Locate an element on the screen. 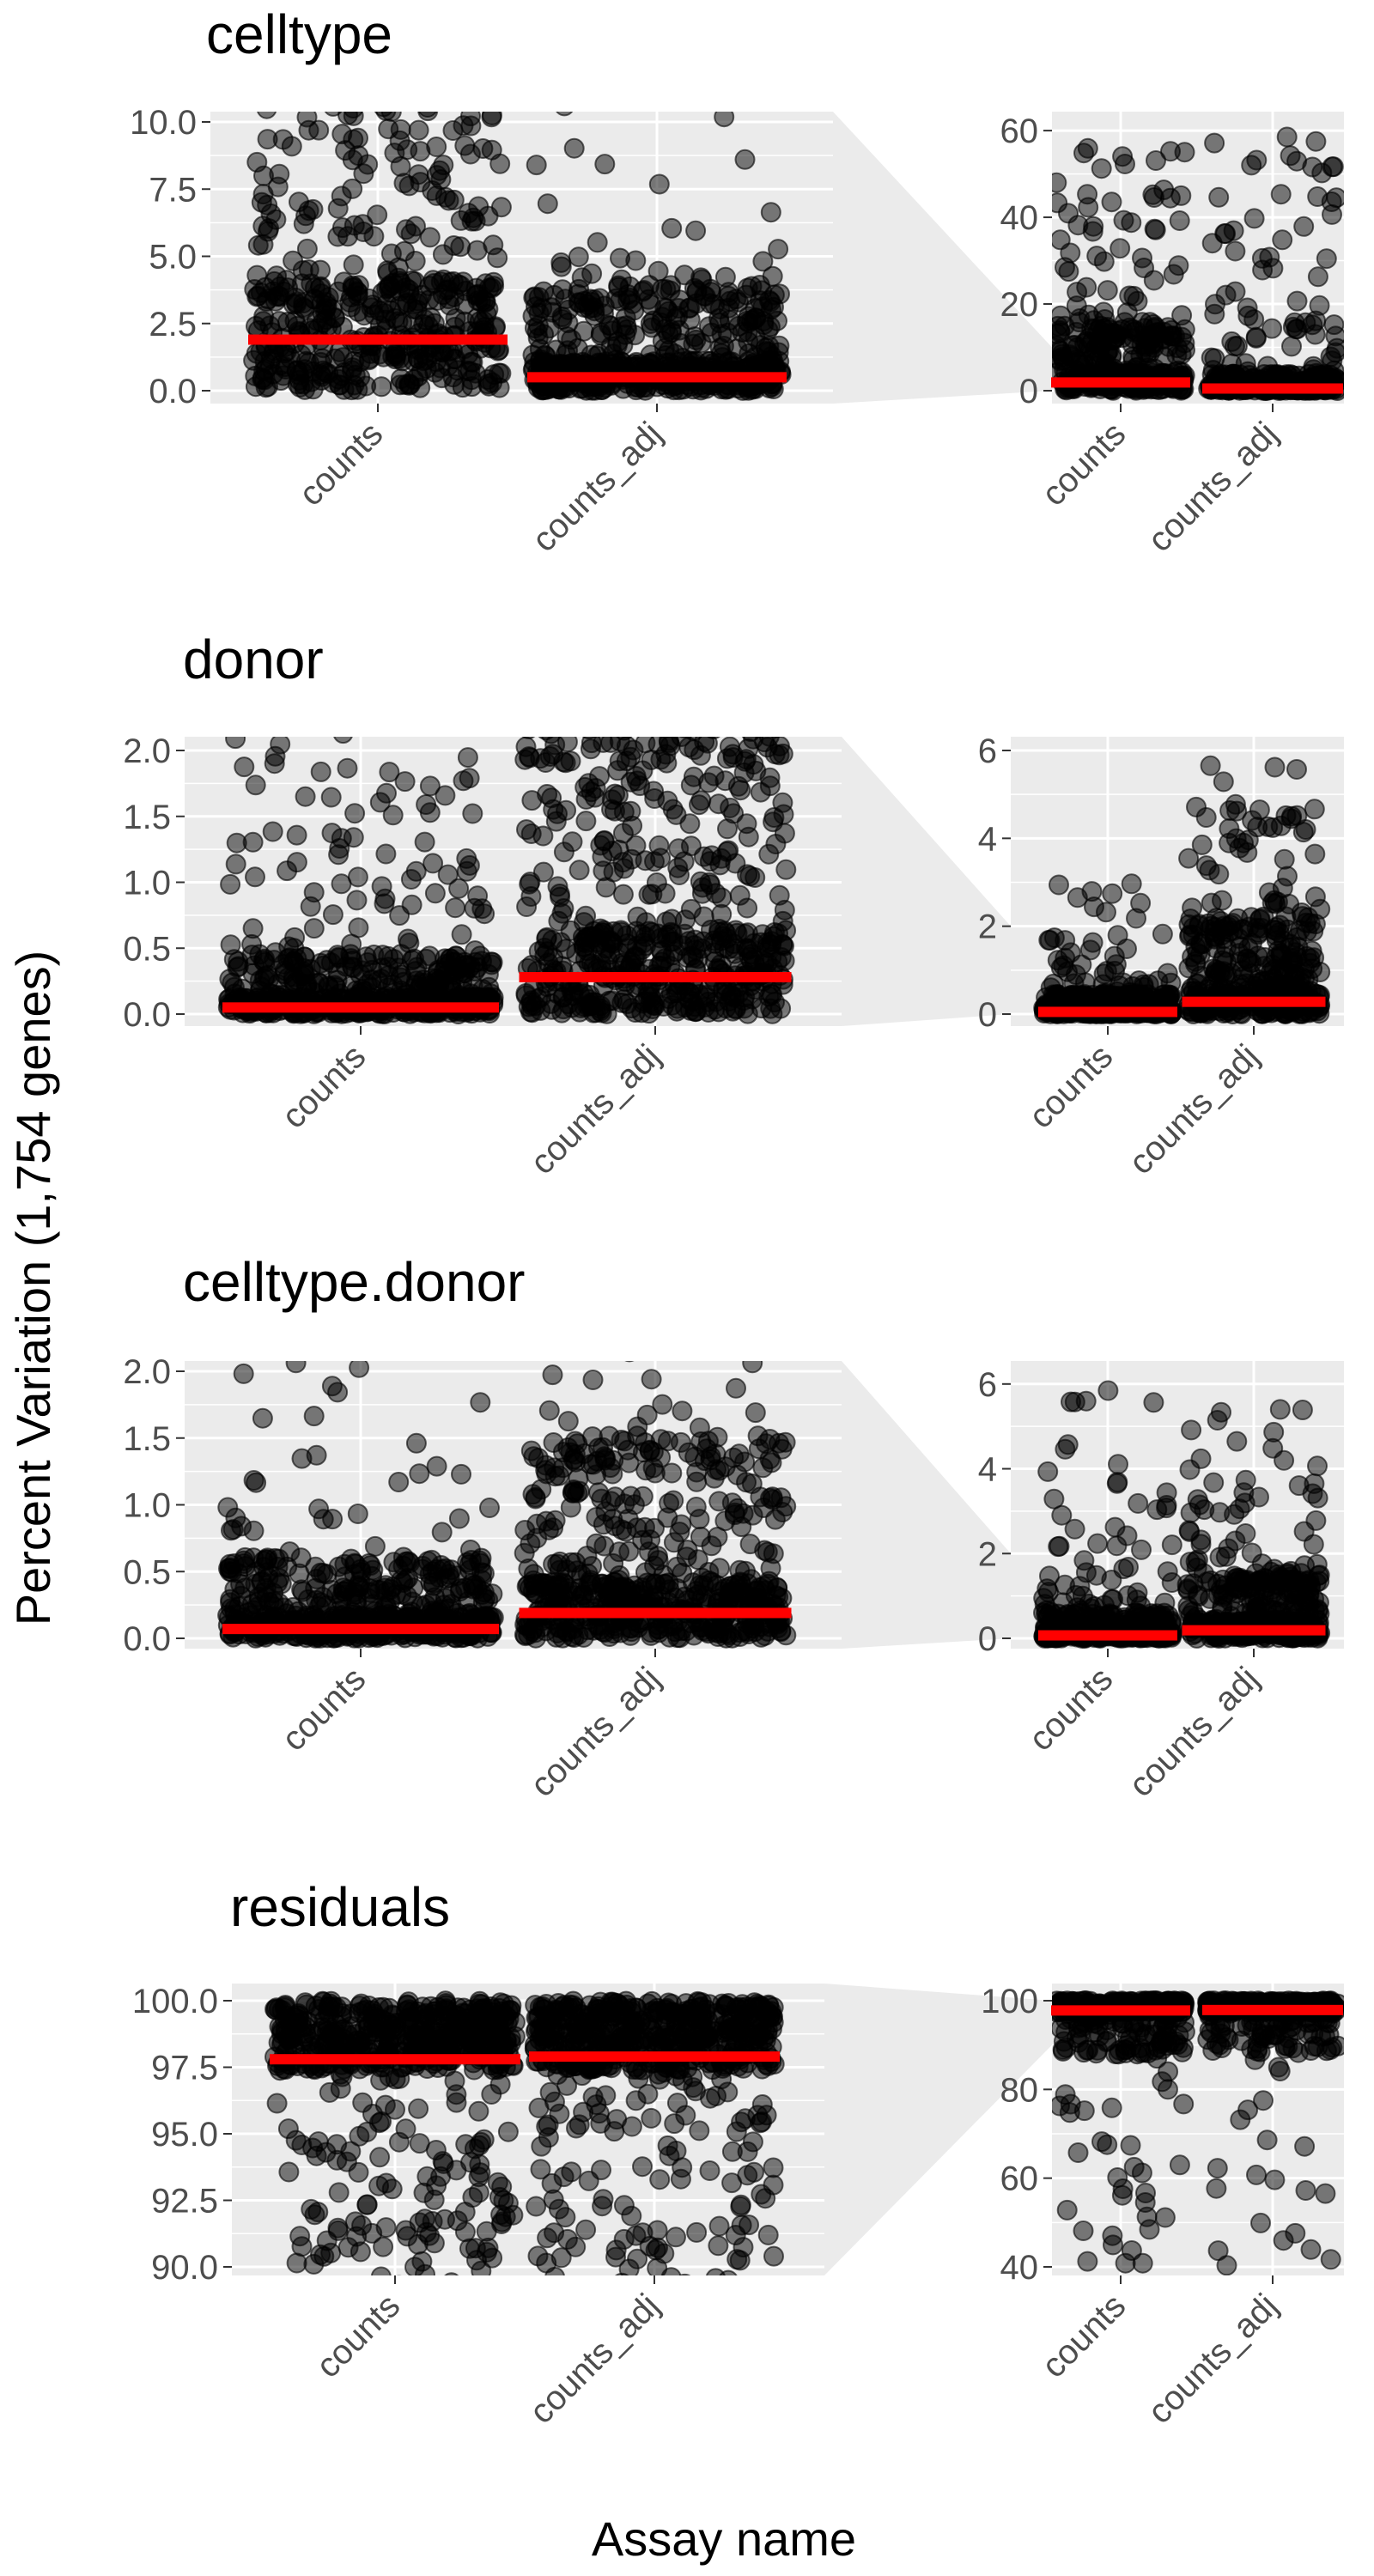 The width and height of the screenshot is (1374, 2576). x-tick-label: counts is located at coordinates (1071, 1086).